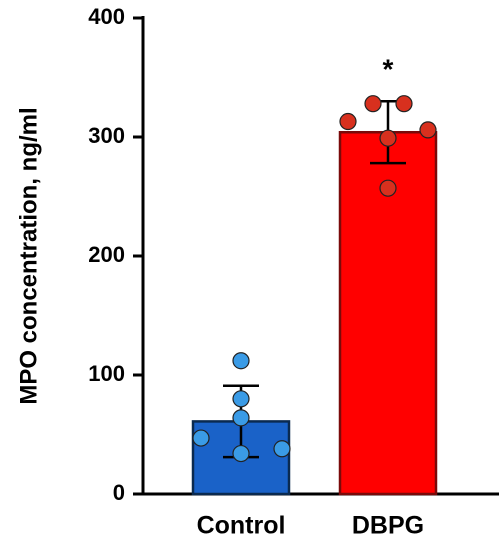 The image size is (499, 555). I want to click on significance-marker: *, so click(388, 69).